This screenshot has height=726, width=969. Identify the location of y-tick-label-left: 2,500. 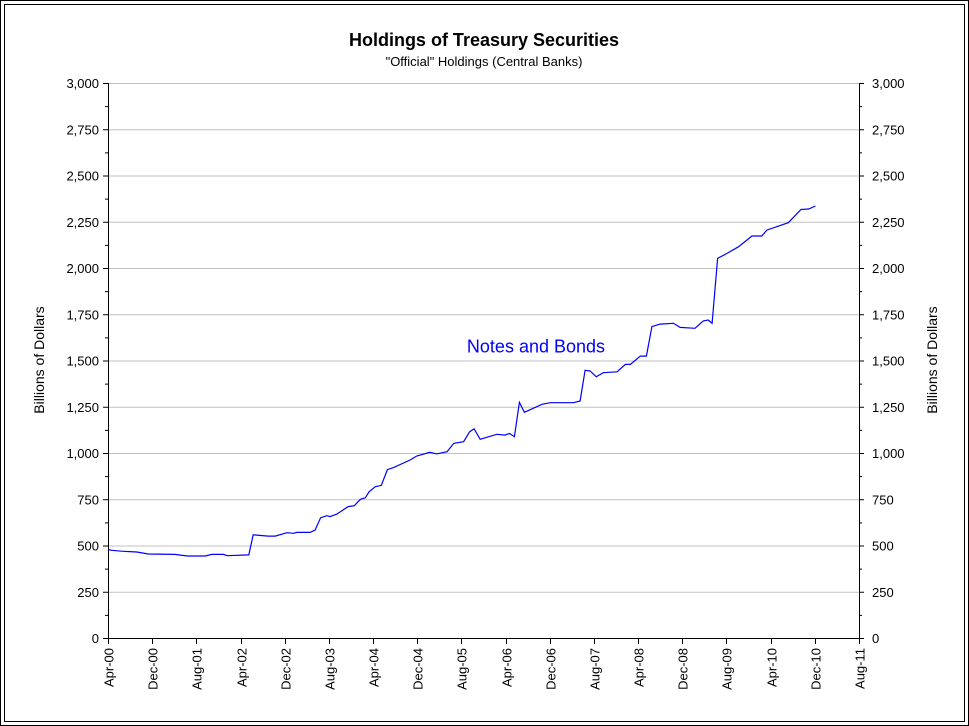
(82, 176).